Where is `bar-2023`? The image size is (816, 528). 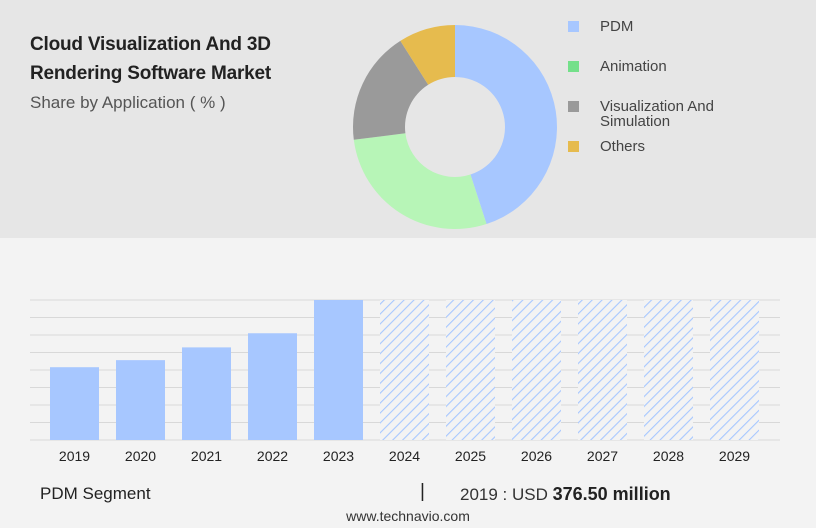
bar-2023 is located at coordinates (338, 370).